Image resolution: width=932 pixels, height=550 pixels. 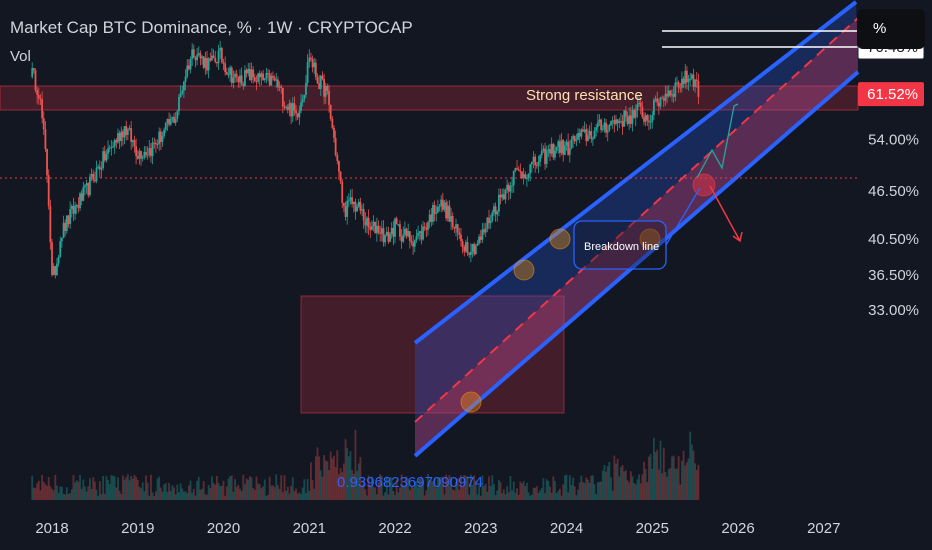 What do you see at coordinates (891, 29) in the screenshot?
I see `percent-scale-button: %` at bounding box center [891, 29].